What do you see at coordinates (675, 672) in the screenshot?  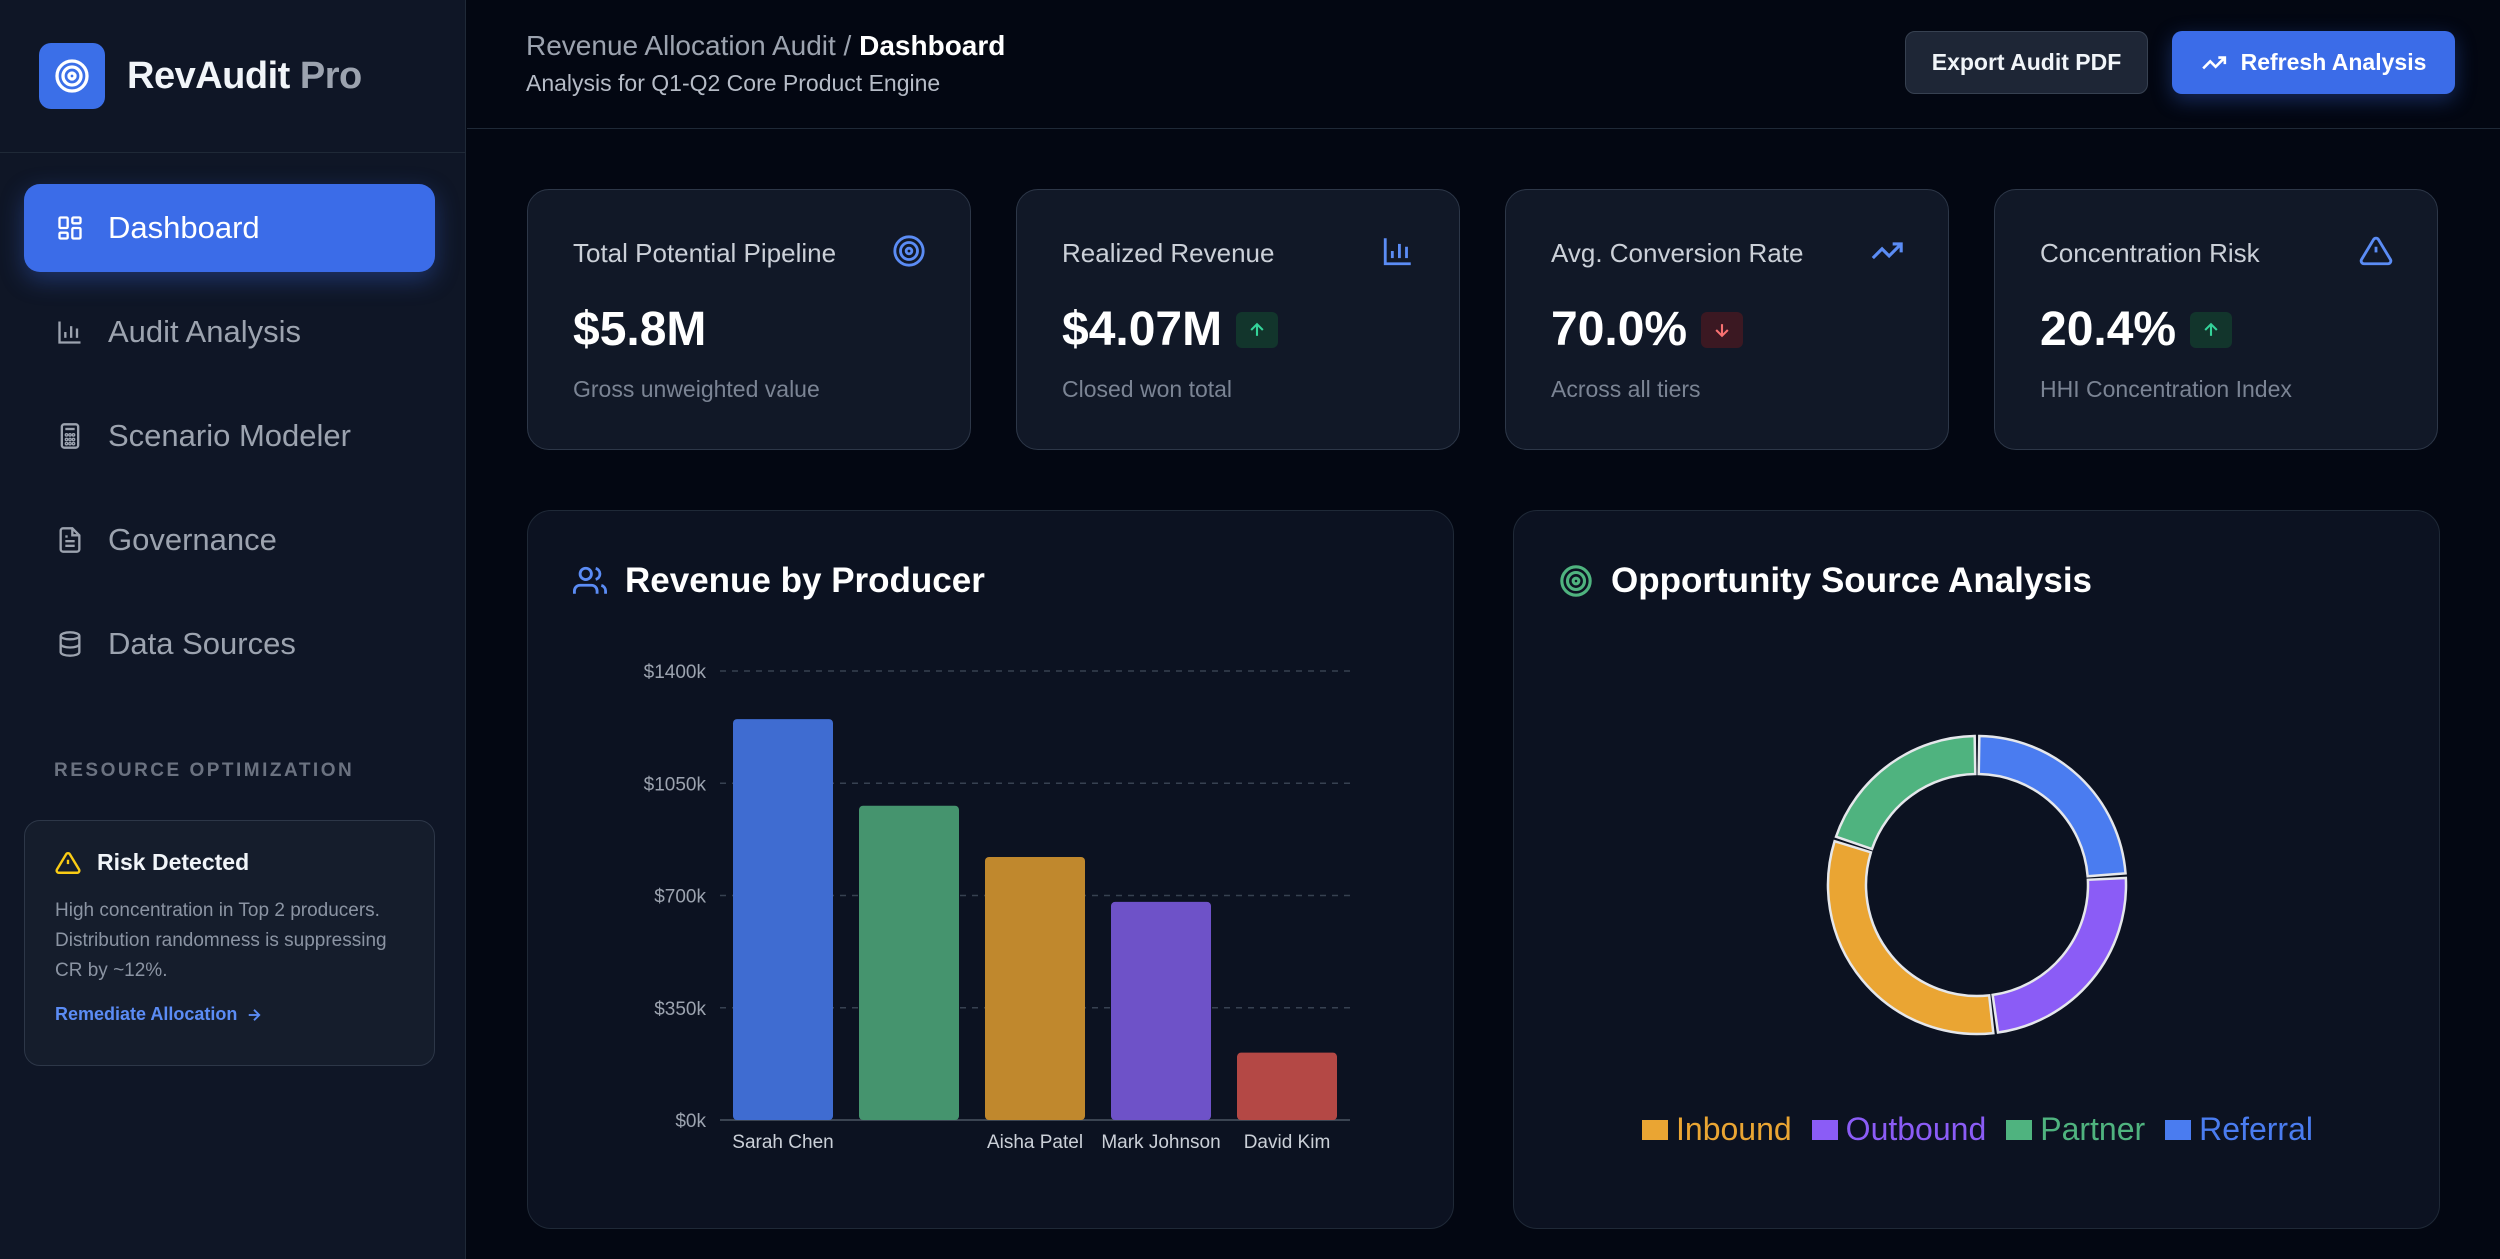 I see `y-tick-label: $1400k` at bounding box center [675, 672].